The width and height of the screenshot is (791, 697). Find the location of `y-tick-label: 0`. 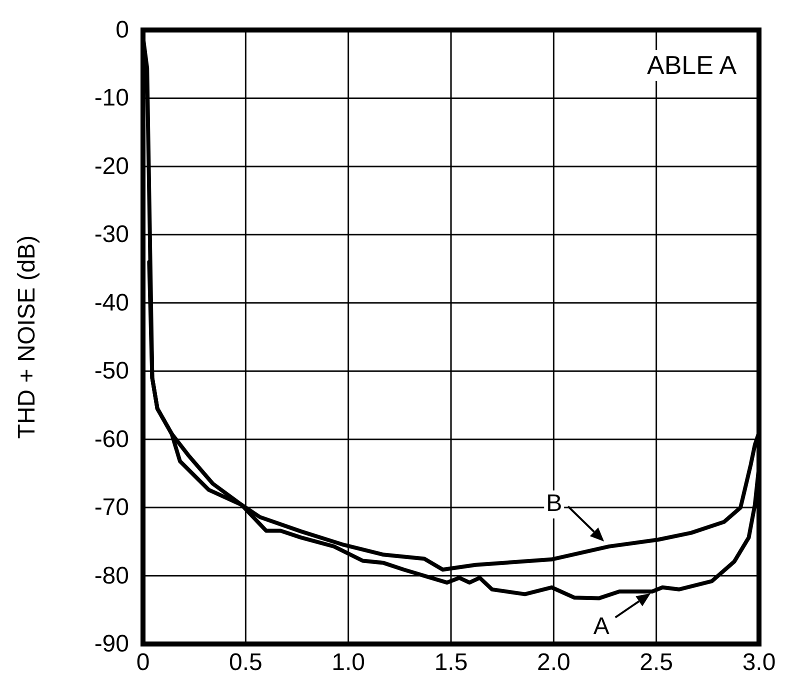

y-tick-label: 0 is located at coordinates (122, 30).